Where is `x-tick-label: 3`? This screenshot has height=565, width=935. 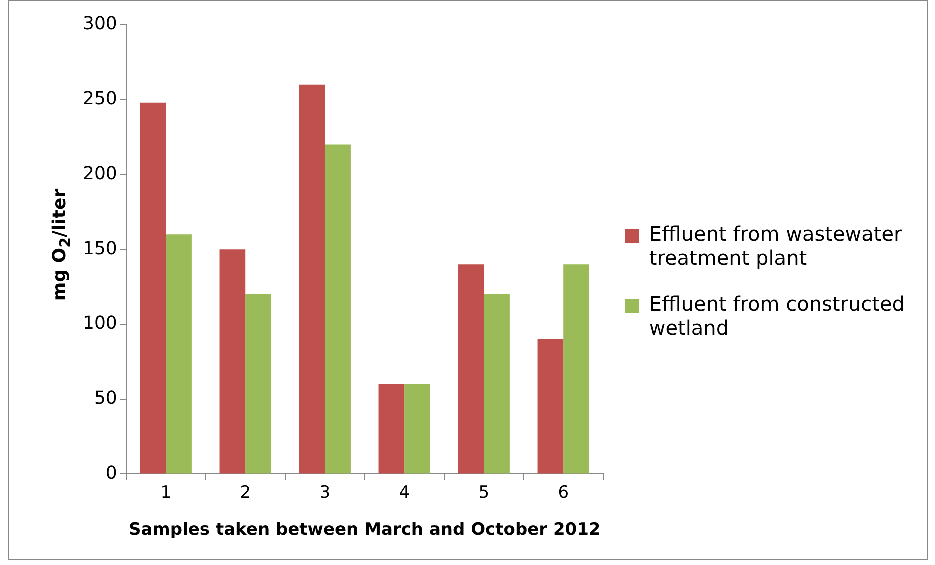
x-tick-label: 3 is located at coordinates (325, 492).